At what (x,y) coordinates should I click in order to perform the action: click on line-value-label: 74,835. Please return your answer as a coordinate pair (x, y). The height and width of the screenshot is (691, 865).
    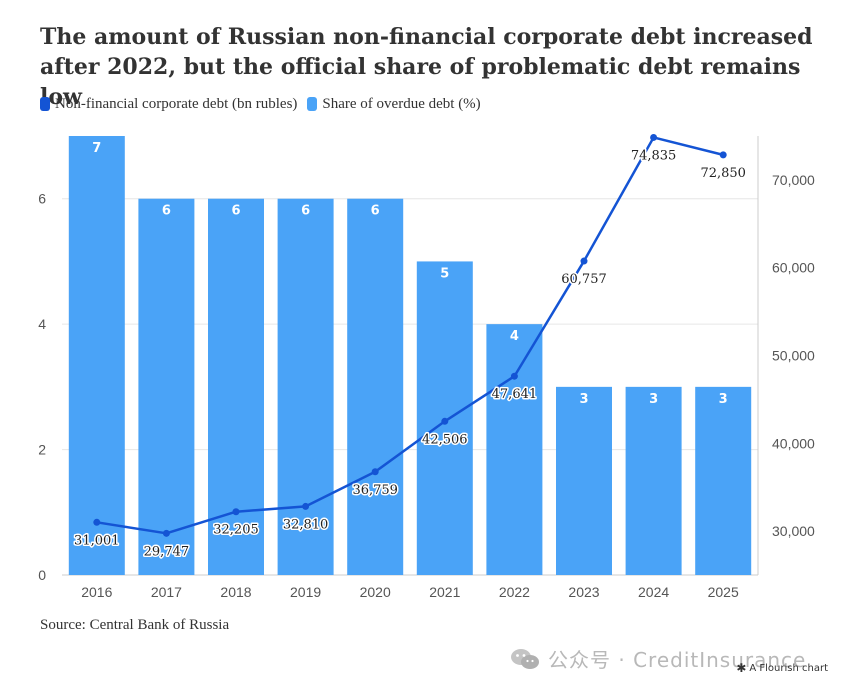
    Looking at the image, I should click on (654, 155).